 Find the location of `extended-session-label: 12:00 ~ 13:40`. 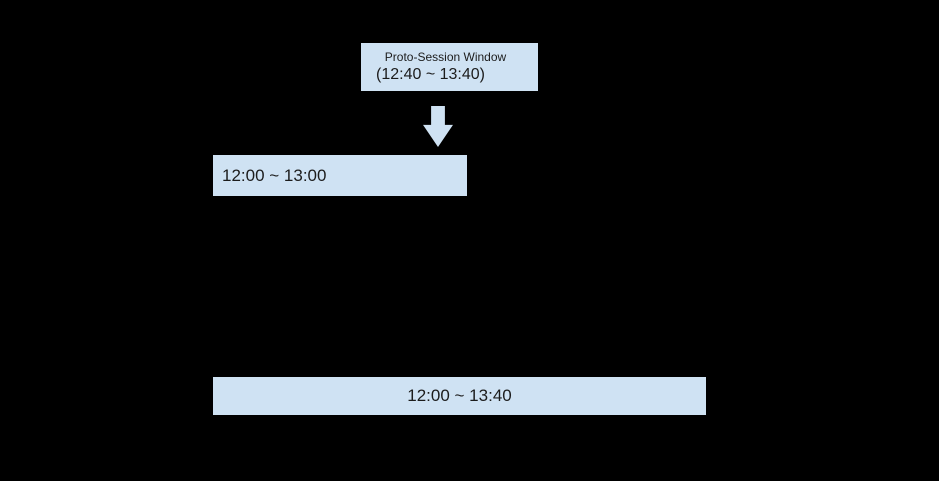

extended-session-label: 12:00 ~ 13:40 is located at coordinates (459, 395).